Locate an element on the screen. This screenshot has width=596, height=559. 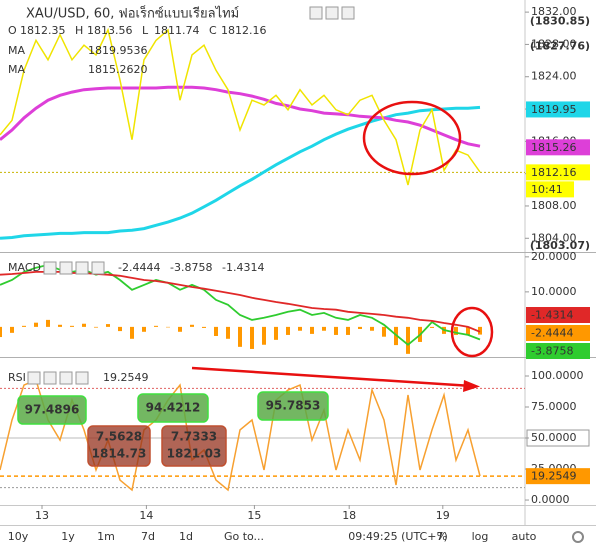
option-button: log is located at coordinates (480, 536).